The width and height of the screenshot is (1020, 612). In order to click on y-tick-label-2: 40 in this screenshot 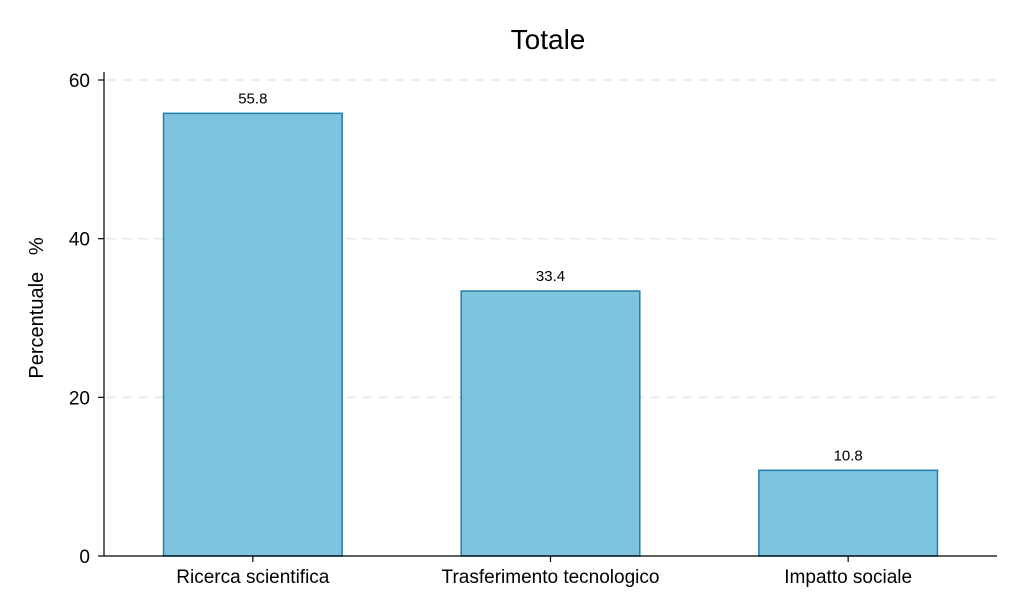, I will do `click(79, 240)`.